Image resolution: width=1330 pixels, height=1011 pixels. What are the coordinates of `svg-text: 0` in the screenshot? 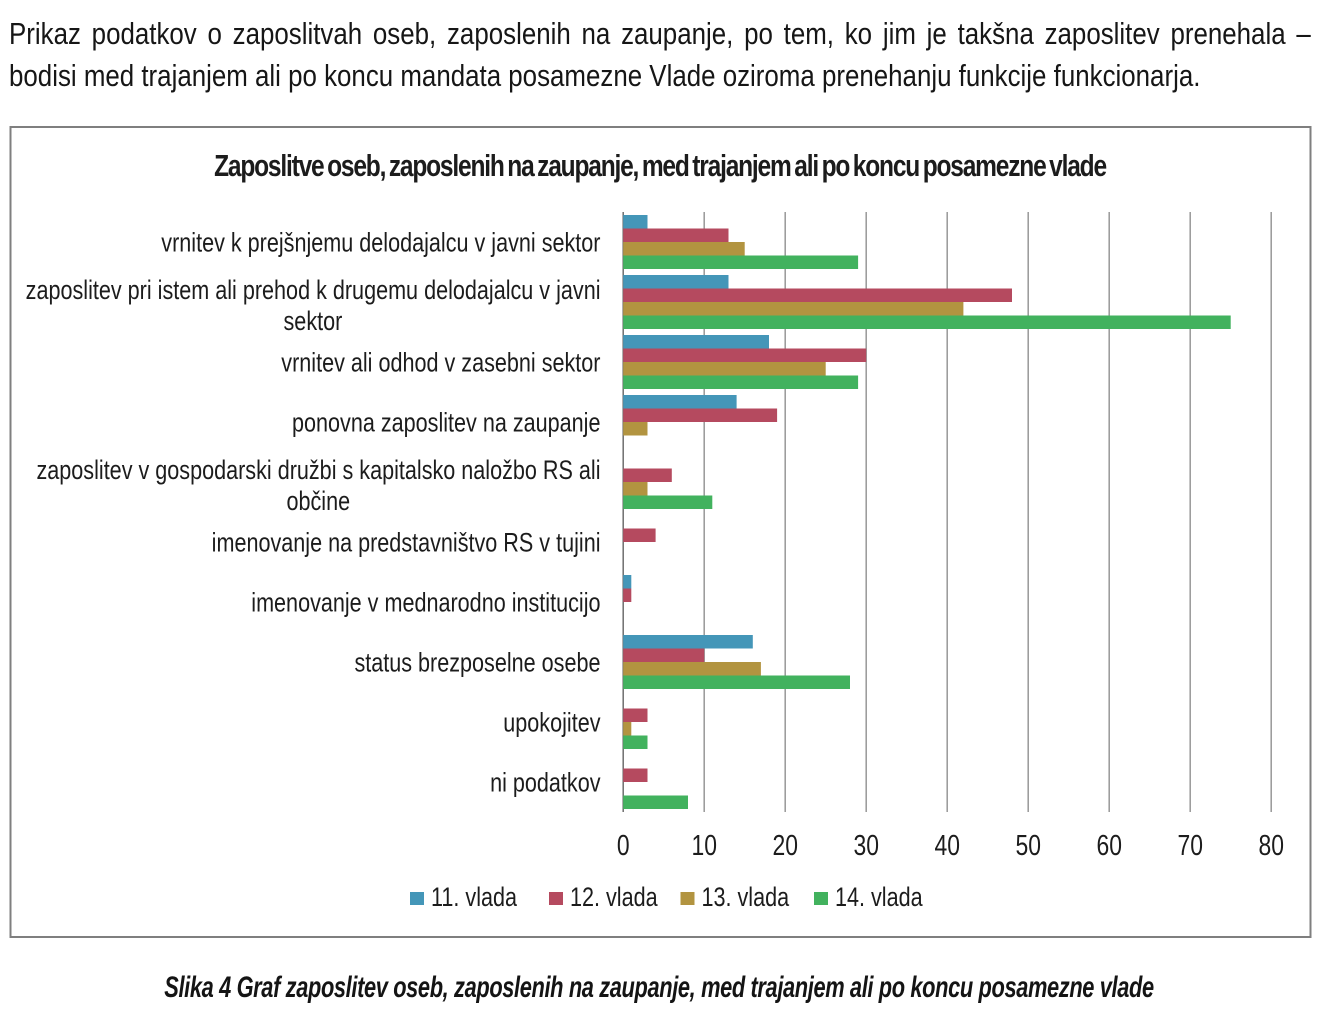 It's located at (623, 844).